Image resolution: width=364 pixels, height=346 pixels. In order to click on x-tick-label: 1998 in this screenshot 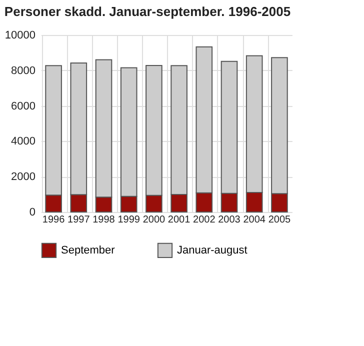, I will do `click(104, 220)`.